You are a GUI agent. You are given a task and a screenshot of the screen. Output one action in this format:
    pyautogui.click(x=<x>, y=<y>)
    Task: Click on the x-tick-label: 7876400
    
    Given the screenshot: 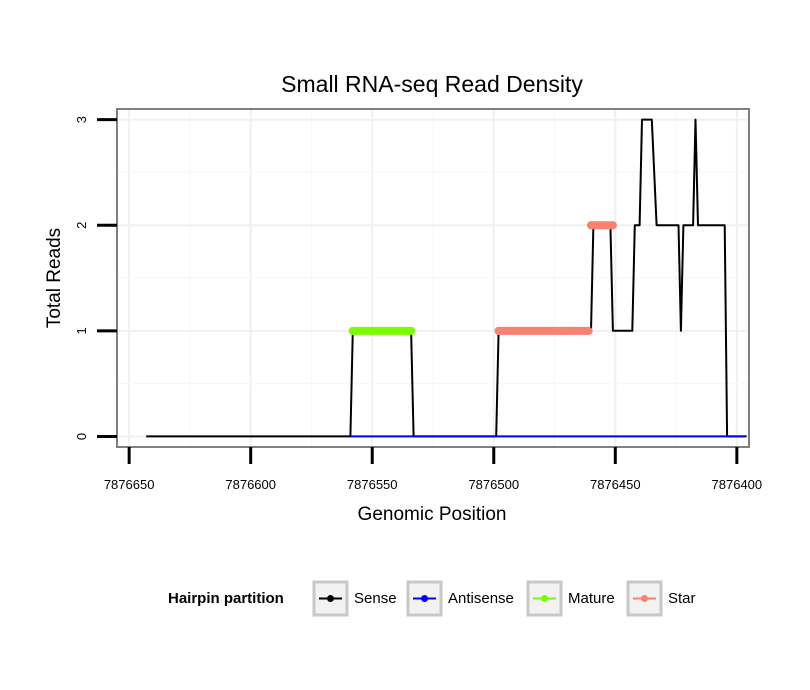 What is the action you would take?
    pyautogui.click(x=737, y=484)
    